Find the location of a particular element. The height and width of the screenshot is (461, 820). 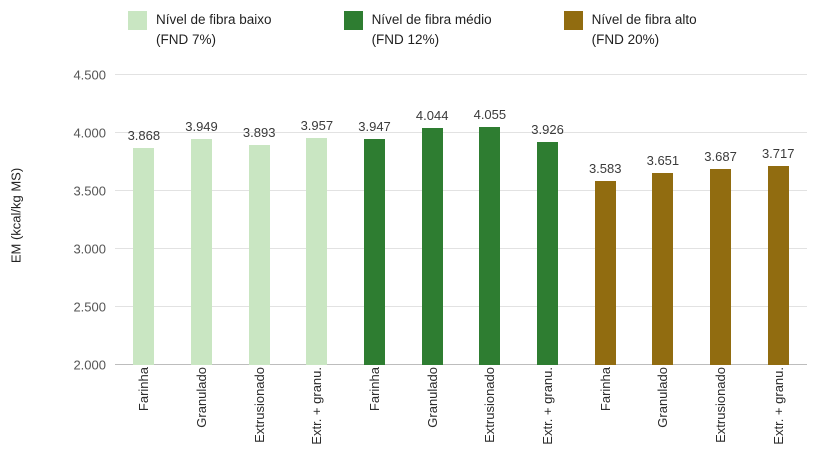

y-tick-label: 4.500 is located at coordinates (89, 75).